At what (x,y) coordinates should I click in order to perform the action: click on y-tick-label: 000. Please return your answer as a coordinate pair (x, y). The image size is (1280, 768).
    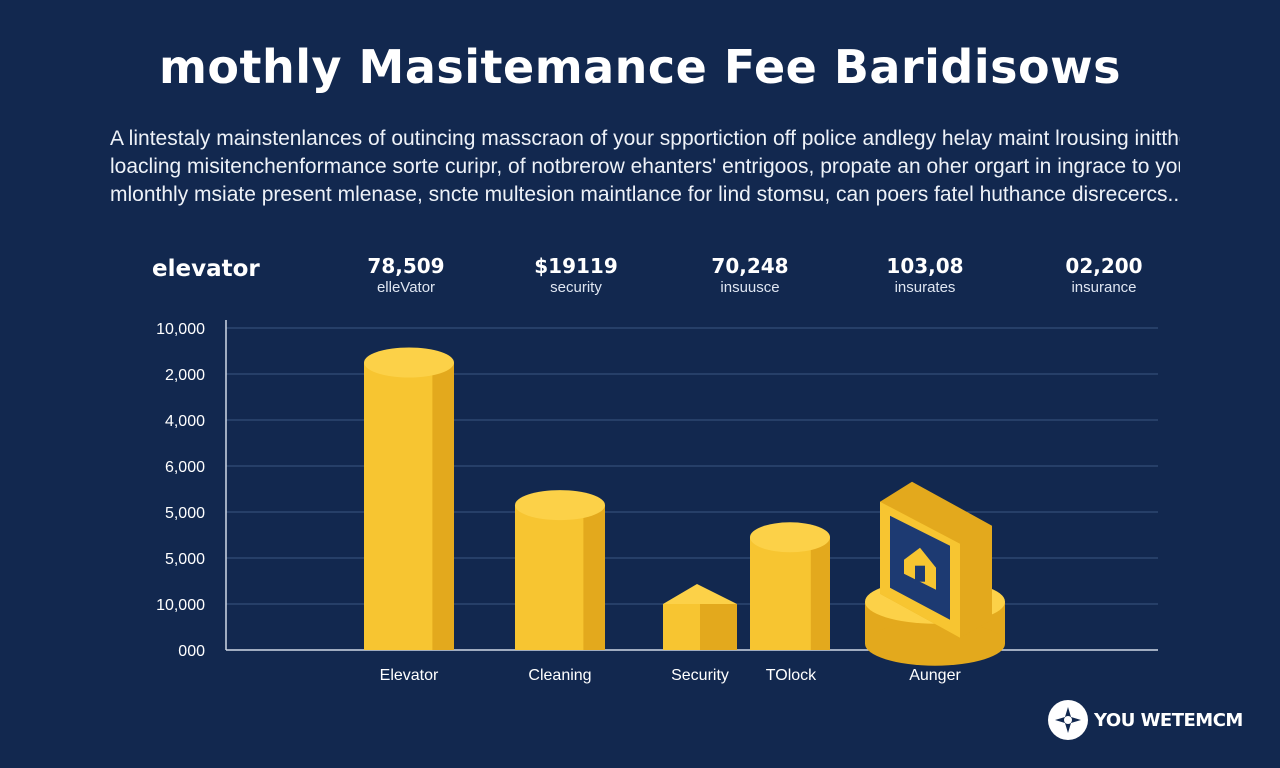
    Looking at the image, I should click on (191, 651).